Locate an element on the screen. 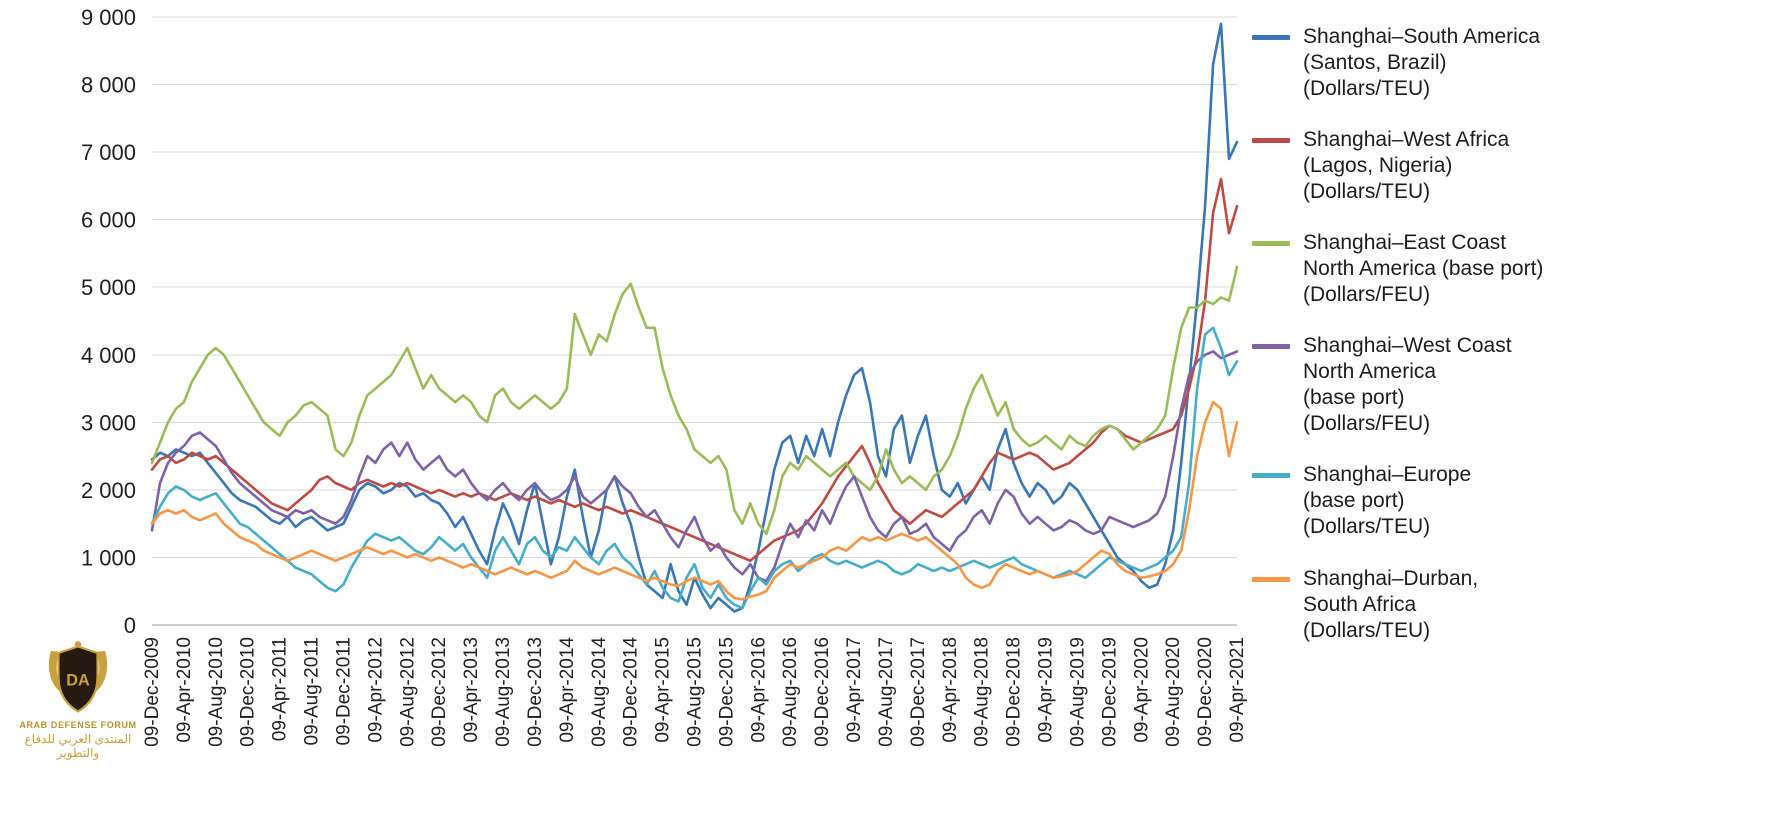  x-tick-label: 09-Aug-2016 is located at coordinates (790, 692).